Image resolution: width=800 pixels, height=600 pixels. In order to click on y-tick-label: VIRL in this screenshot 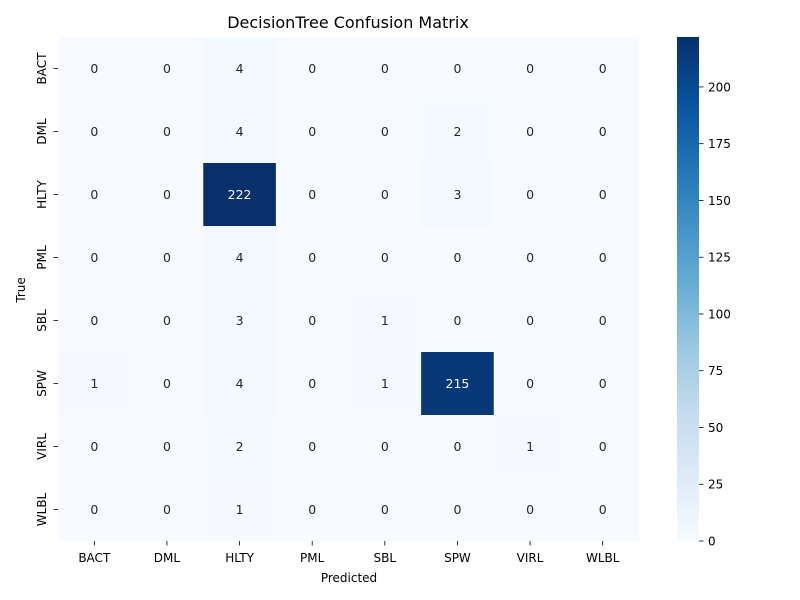, I will do `click(42, 446)`.